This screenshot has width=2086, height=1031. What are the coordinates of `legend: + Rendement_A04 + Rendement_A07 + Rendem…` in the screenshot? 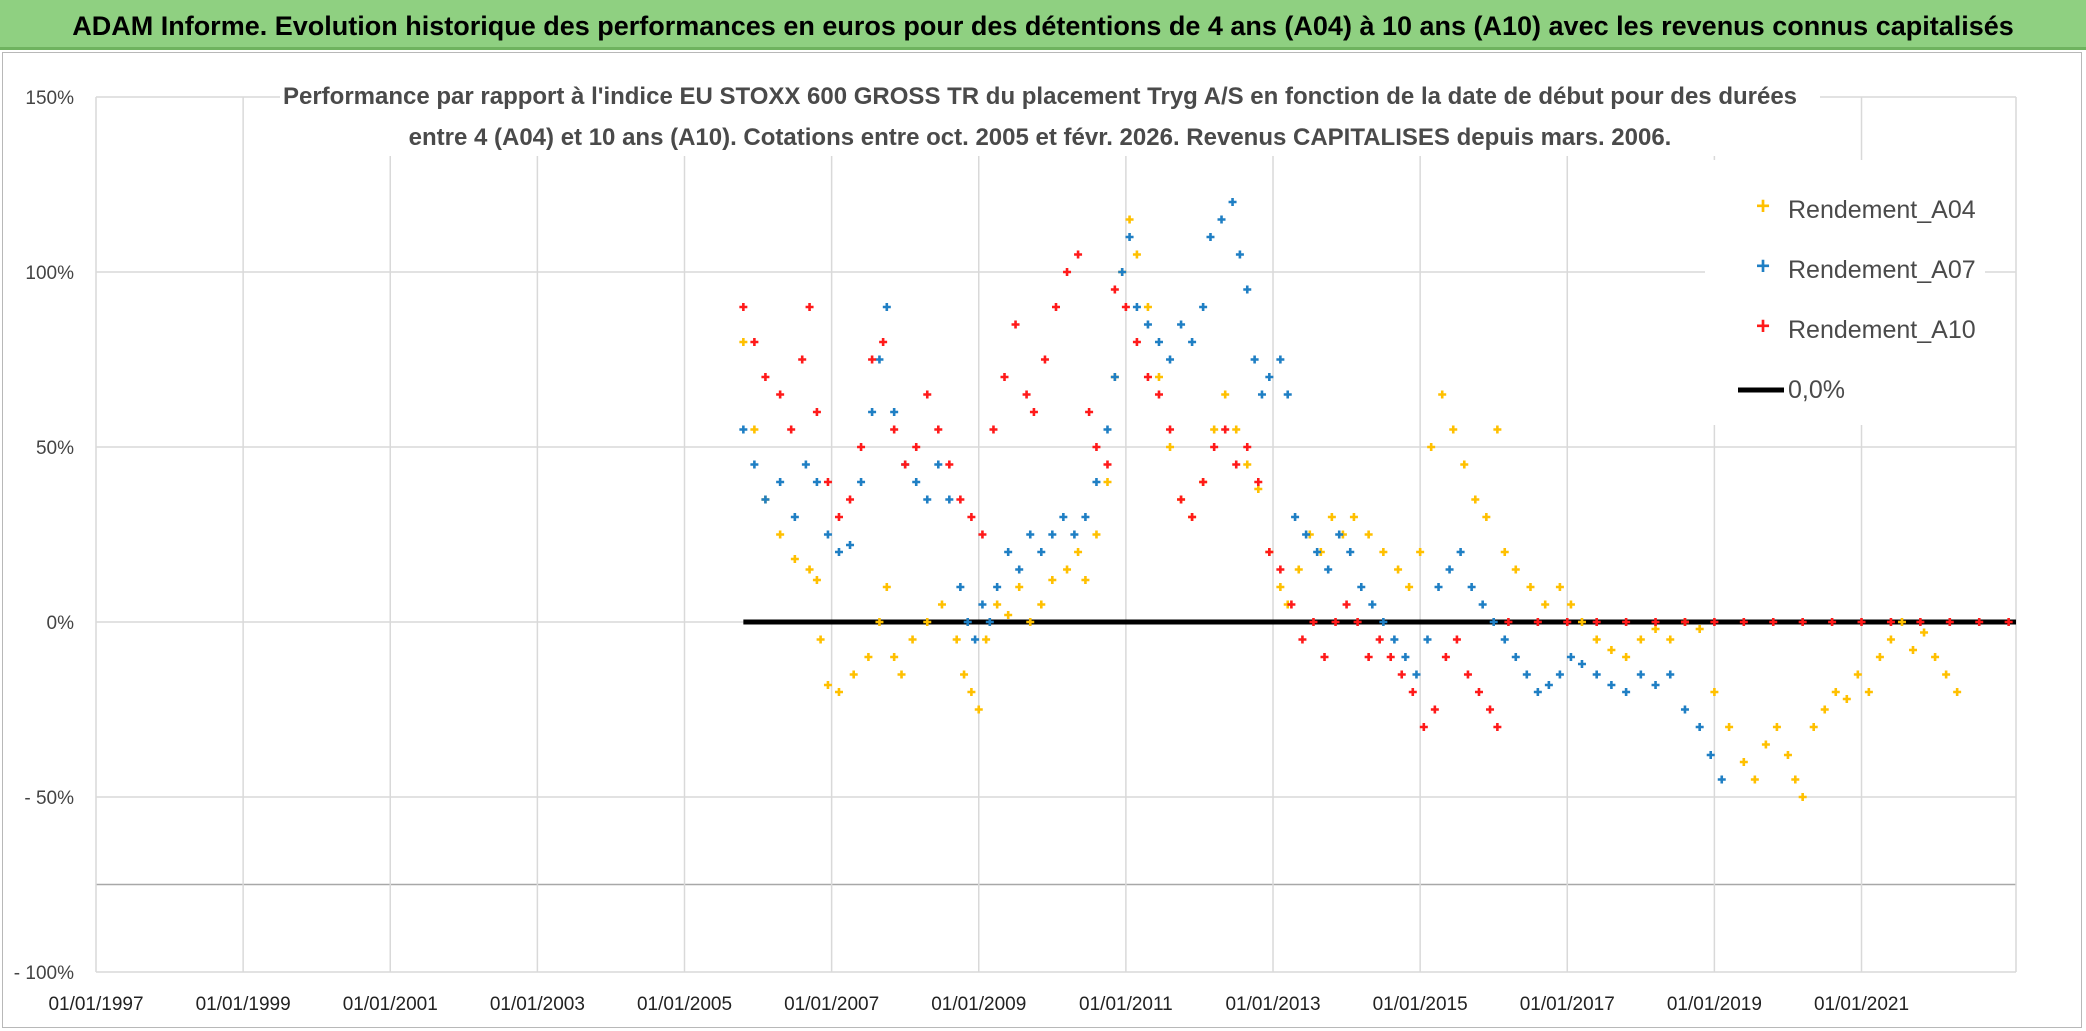 It's located at (1845, 292).